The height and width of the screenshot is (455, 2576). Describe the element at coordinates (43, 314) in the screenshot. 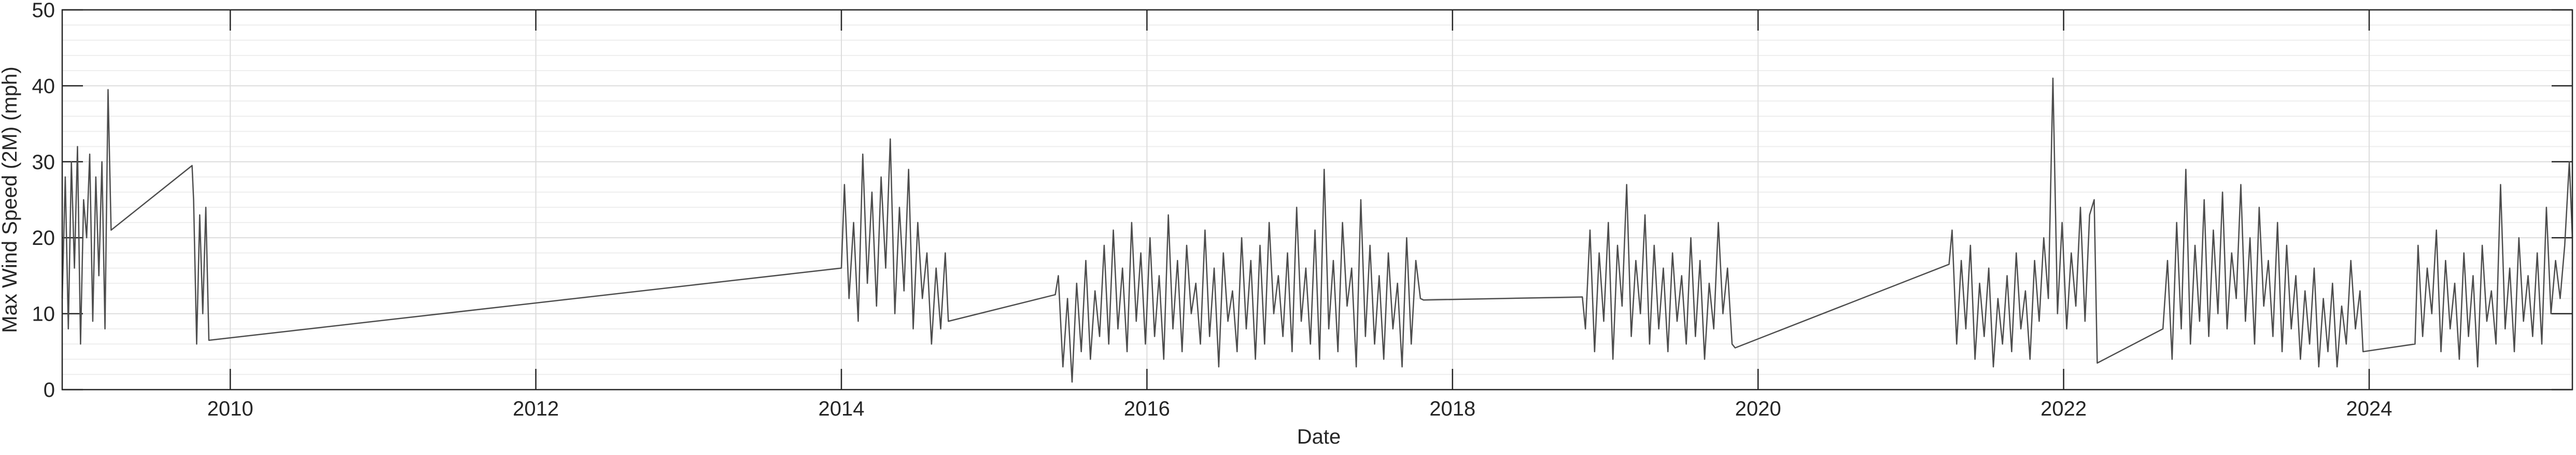

I see `y-tick-label: 10` at that location.